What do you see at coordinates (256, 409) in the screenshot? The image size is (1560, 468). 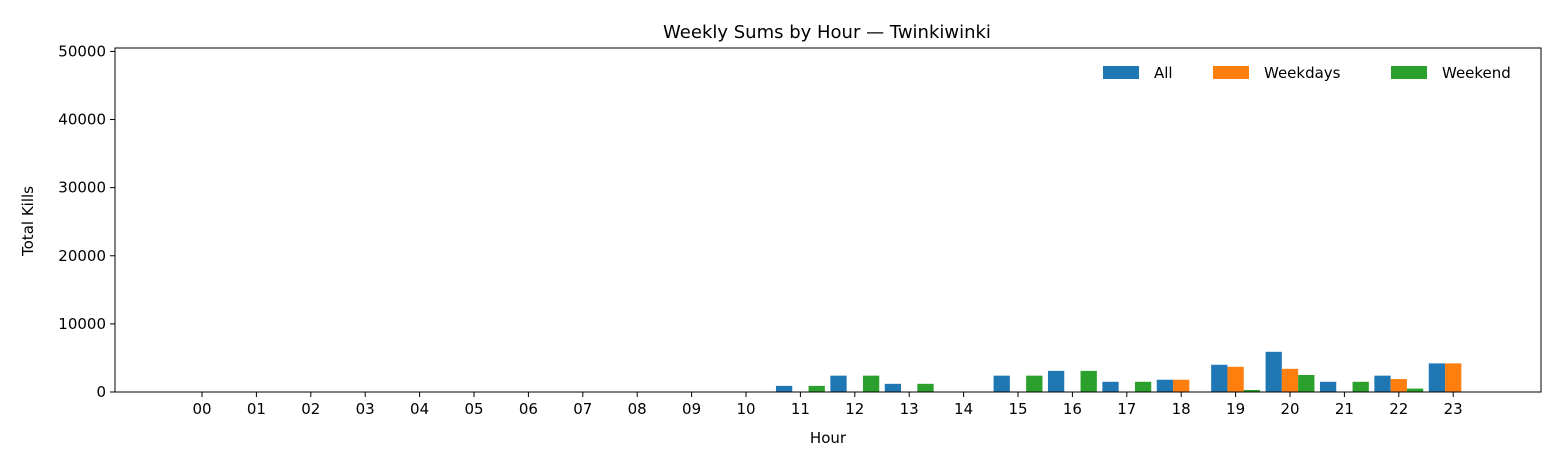 I see `x-tick-label: 01` at bounding box center [256, 409].